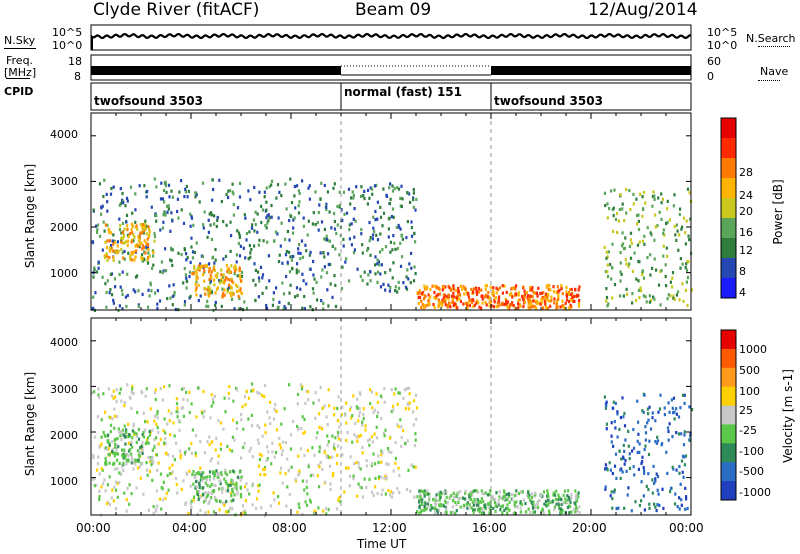 This screenshot has width=800, height=554. What do you see at coordinates (722, 45) in the screenshot?
I see `nsearch-tick-low: 10^0` at bounding box center [722, 45].